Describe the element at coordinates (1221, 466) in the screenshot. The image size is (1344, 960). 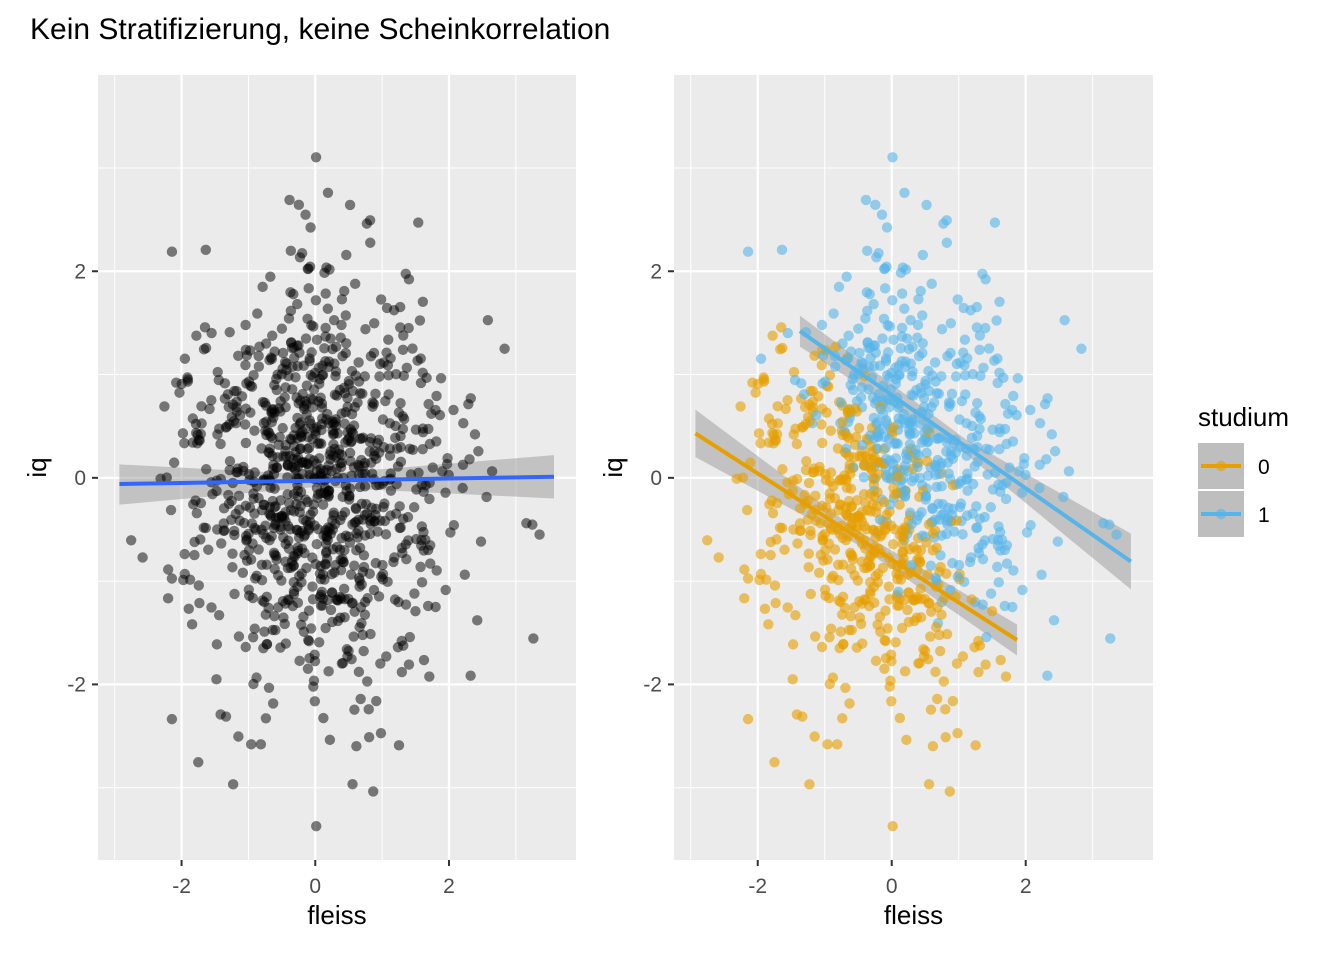
I see `legend-key-point` at that location.